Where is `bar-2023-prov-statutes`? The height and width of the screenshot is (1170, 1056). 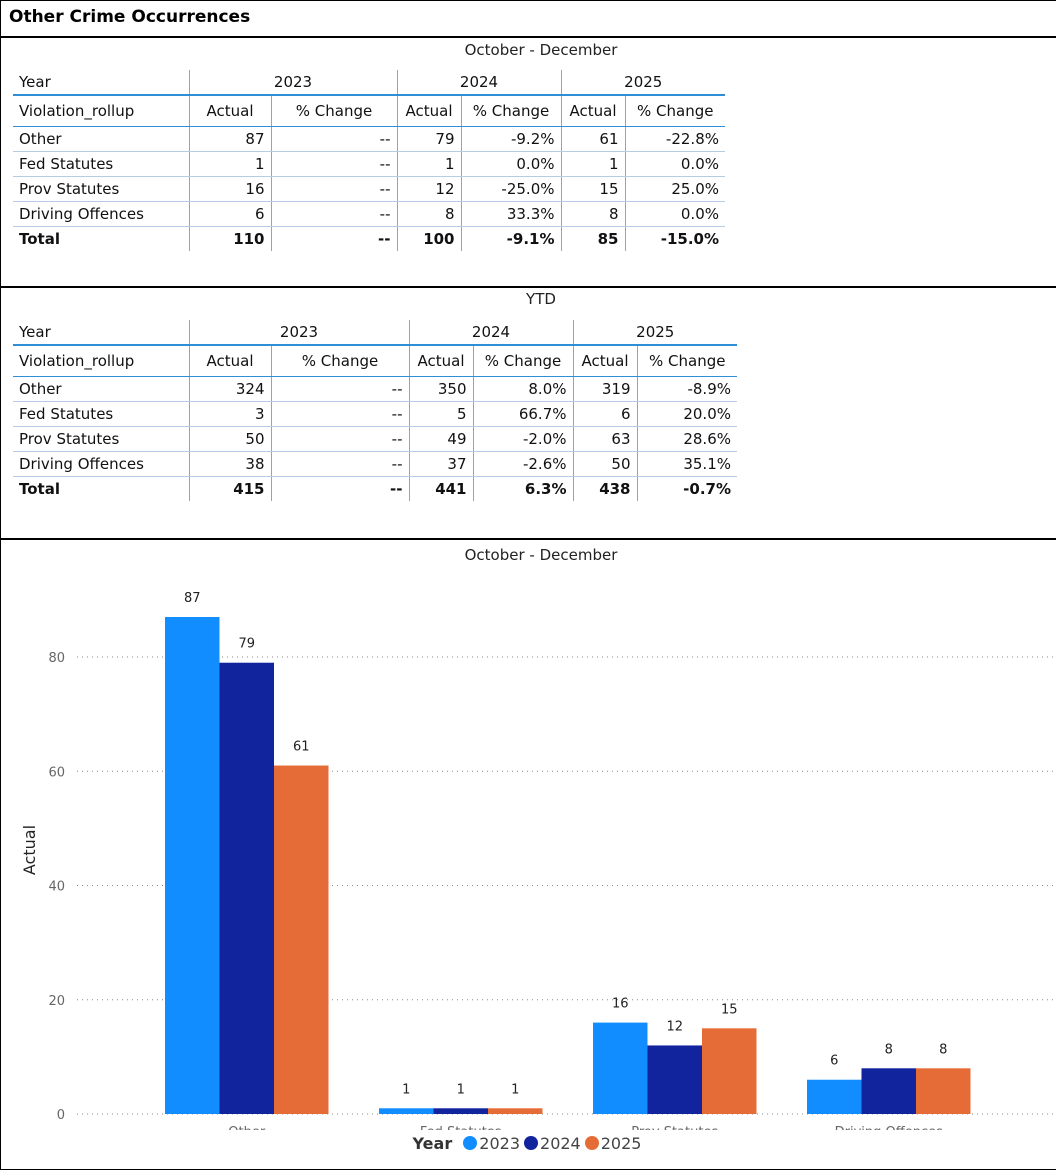
bar-2023-prov-statutes is located at coordinates (620, 1068).